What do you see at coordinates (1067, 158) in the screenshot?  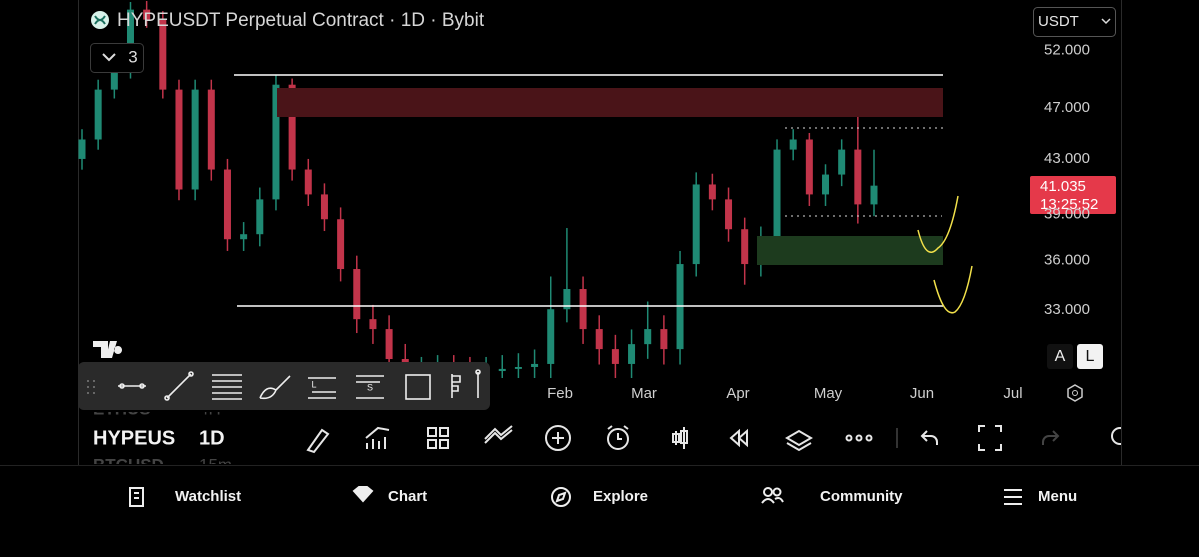 I see `y-tick-label: 43.000` at bounding box center [1067, 158].